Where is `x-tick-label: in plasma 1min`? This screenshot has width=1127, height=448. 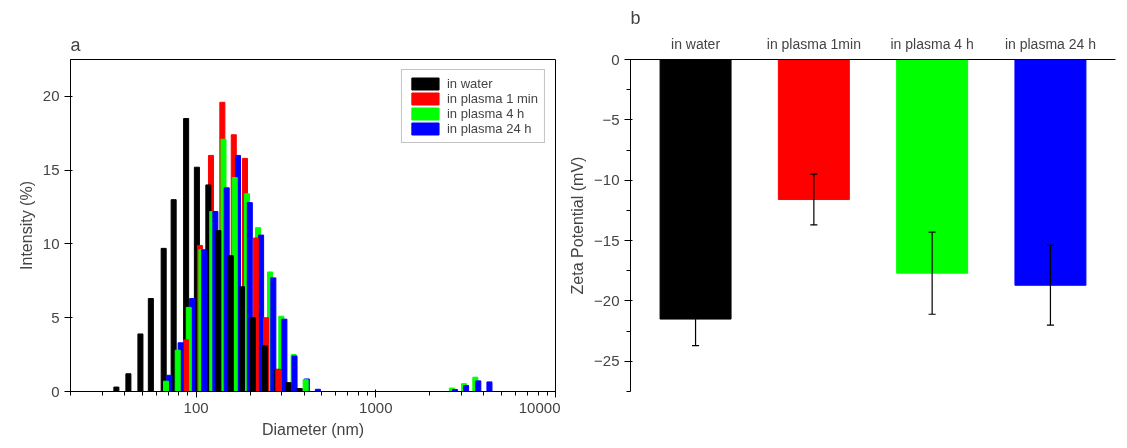
x-tick-label: in plasma 1min is located at coordinates (813, 43).